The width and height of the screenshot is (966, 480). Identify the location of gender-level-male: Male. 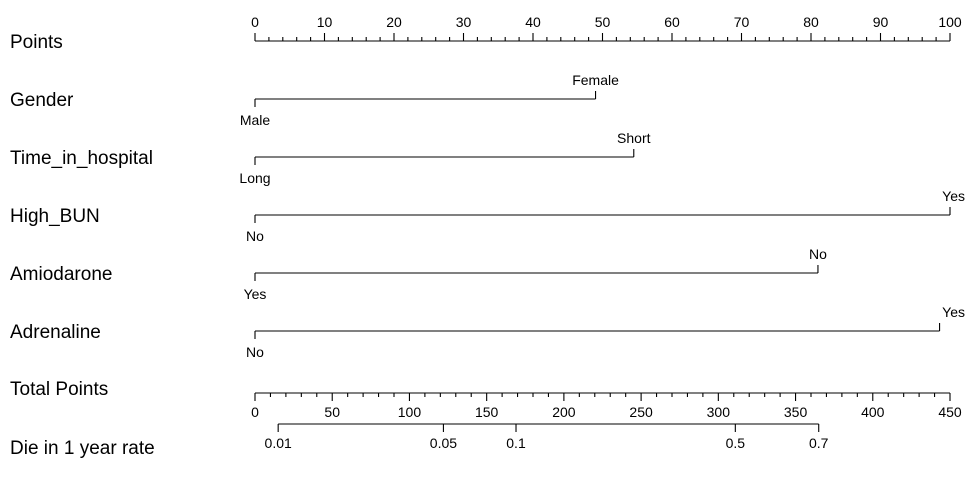
(255, 120).